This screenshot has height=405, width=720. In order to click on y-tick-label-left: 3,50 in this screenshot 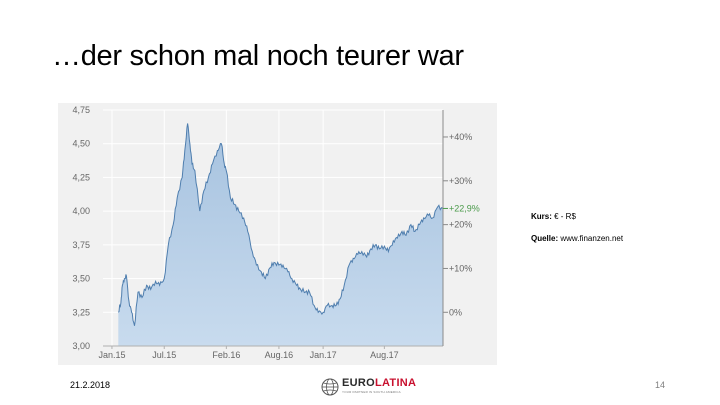, I will do `click(81, 279)`.